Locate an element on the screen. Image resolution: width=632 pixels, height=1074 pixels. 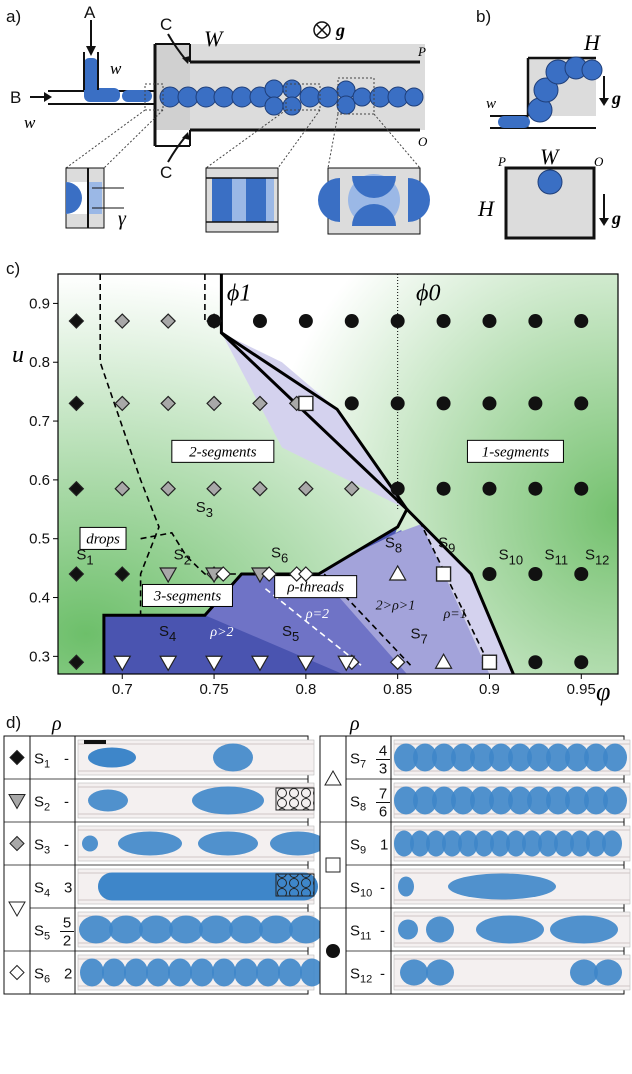
corner-o-b-label: O is located at coordinates (599, 161).